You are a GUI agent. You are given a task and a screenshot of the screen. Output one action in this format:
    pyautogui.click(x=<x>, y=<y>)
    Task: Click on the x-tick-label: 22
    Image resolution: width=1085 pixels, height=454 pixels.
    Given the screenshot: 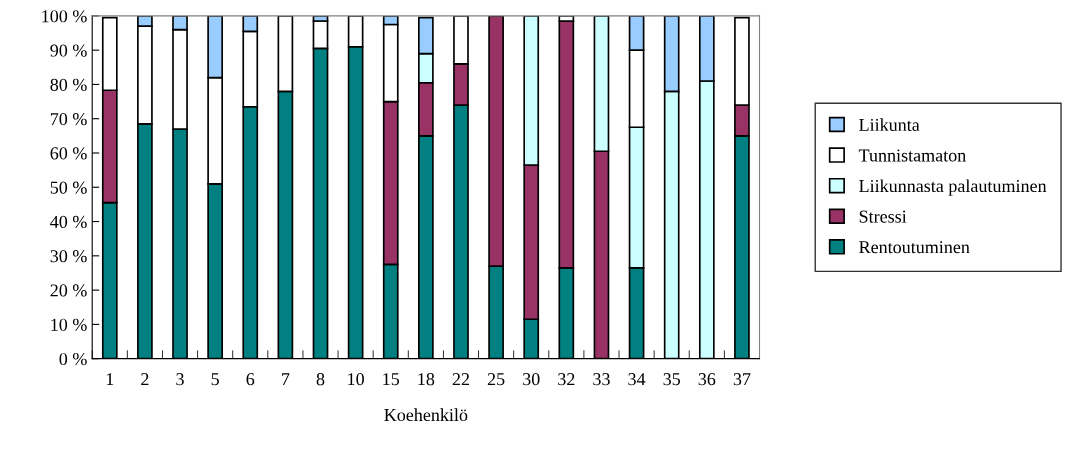 What is the action you would take?
    pyautogui.click(x=461, y=379)
    